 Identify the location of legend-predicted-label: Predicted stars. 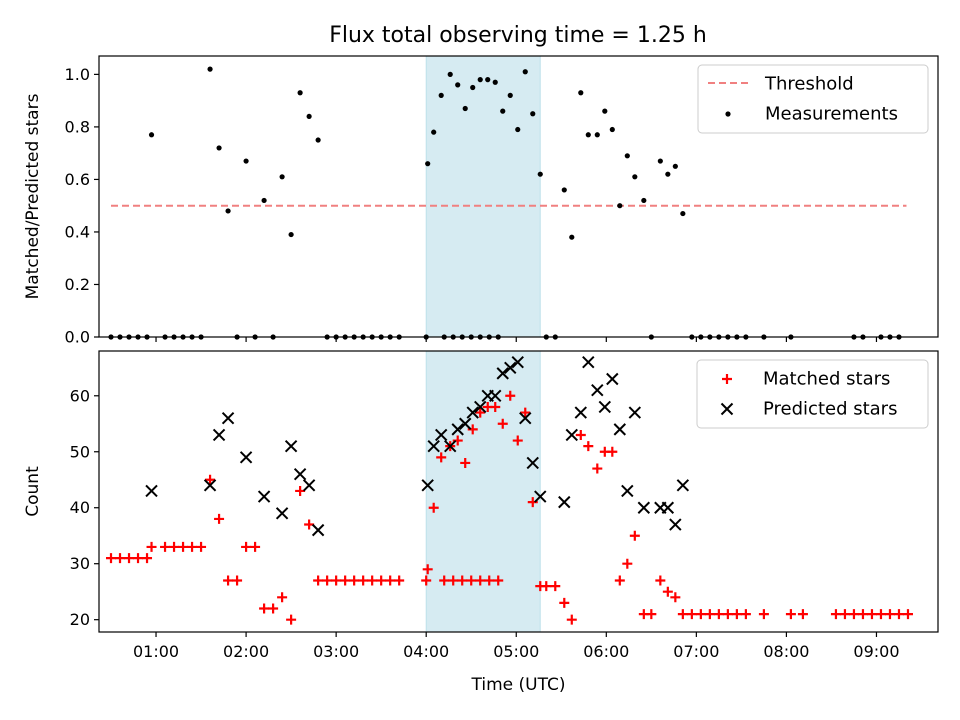
(830, 409).